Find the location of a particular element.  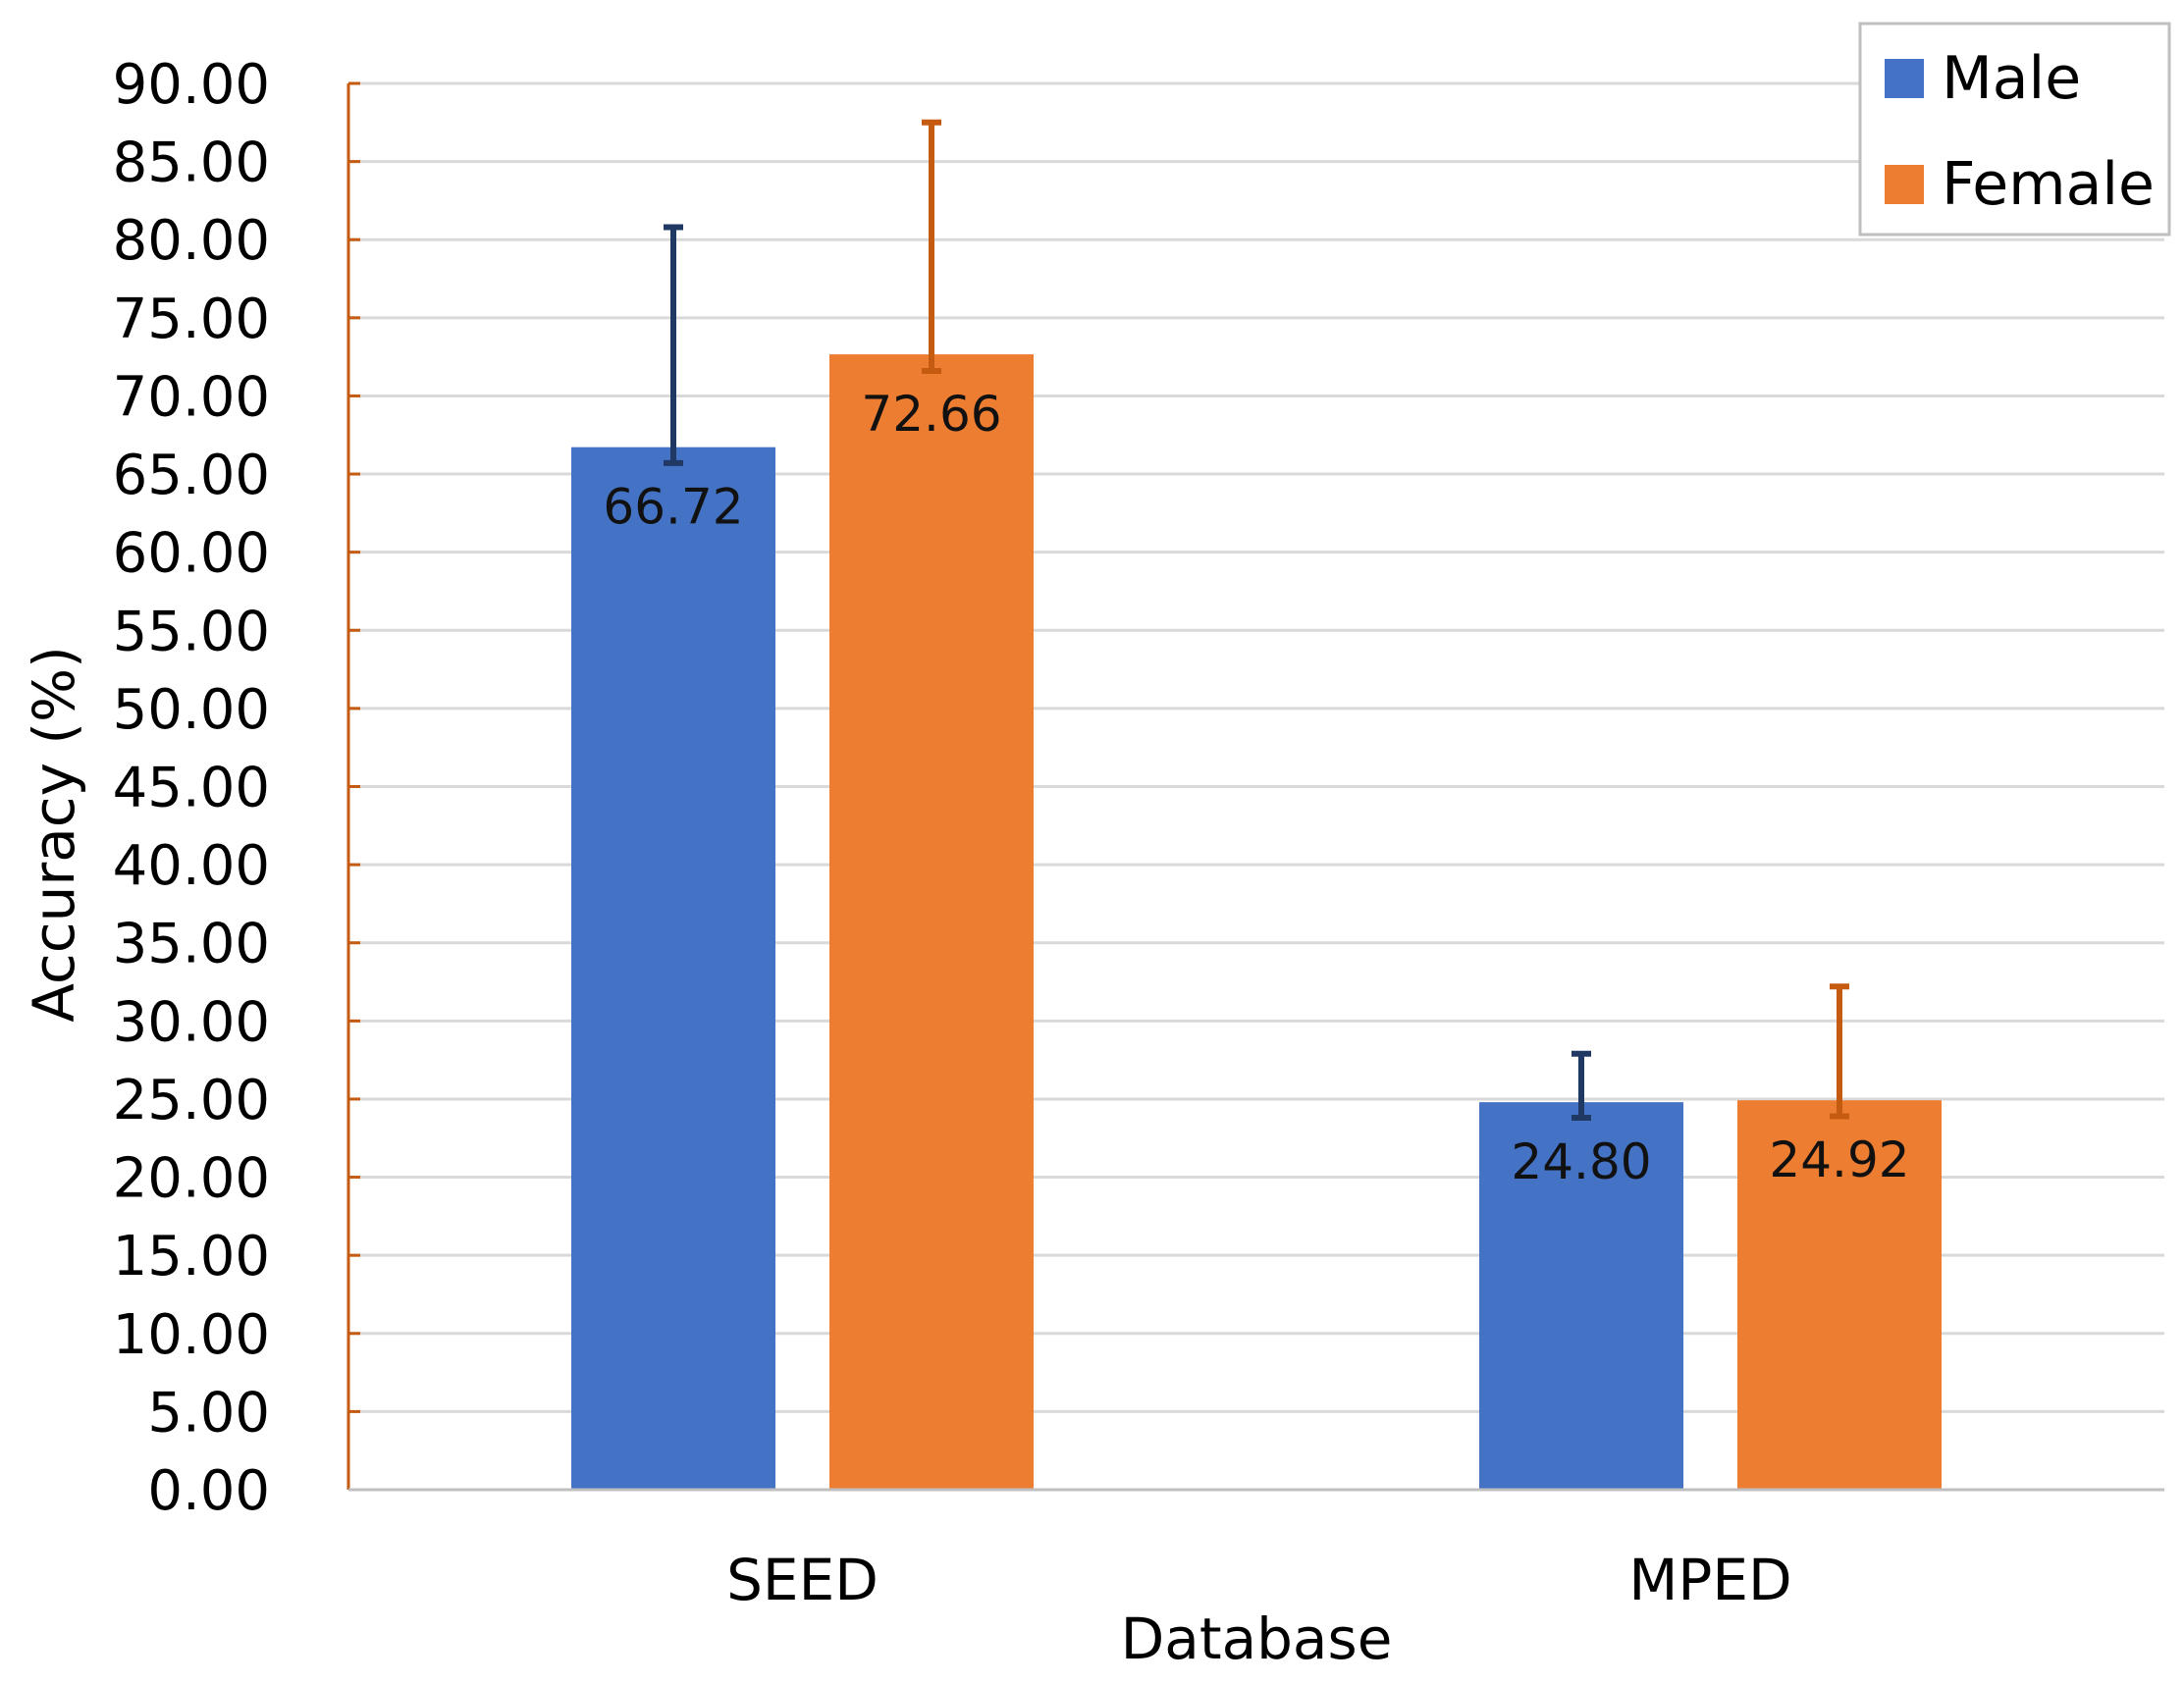

y-tick-label: 70.00 is located at coordinates (191, 397).